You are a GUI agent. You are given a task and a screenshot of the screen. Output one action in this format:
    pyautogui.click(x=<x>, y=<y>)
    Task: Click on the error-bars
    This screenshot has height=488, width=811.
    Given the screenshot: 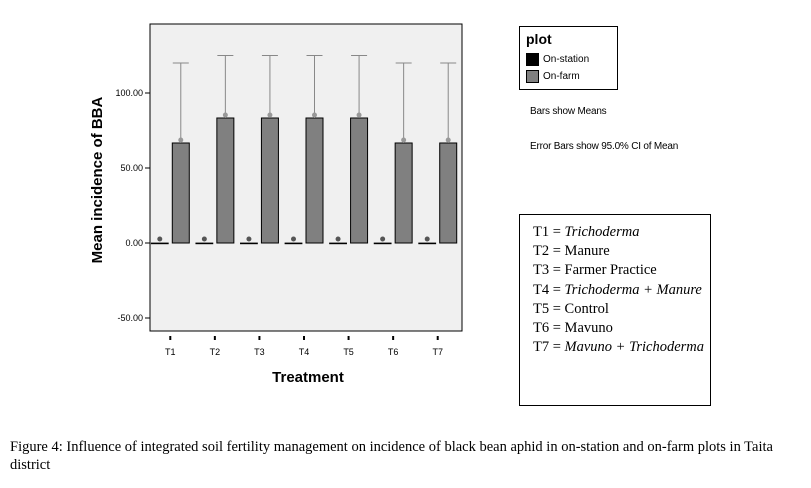 What is the action you would take?
    pyautogui.click(x=307, y=148)
    